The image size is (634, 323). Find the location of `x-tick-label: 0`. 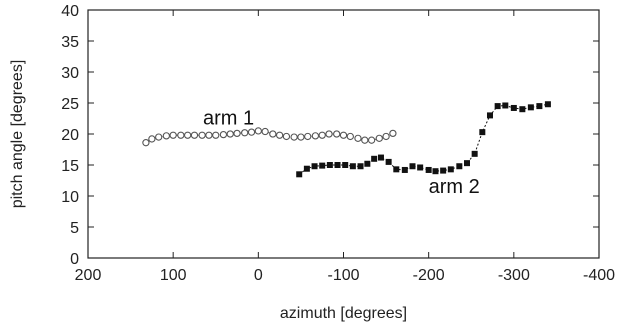

x-tick-label: 0 is located at coordinates (258, 275).